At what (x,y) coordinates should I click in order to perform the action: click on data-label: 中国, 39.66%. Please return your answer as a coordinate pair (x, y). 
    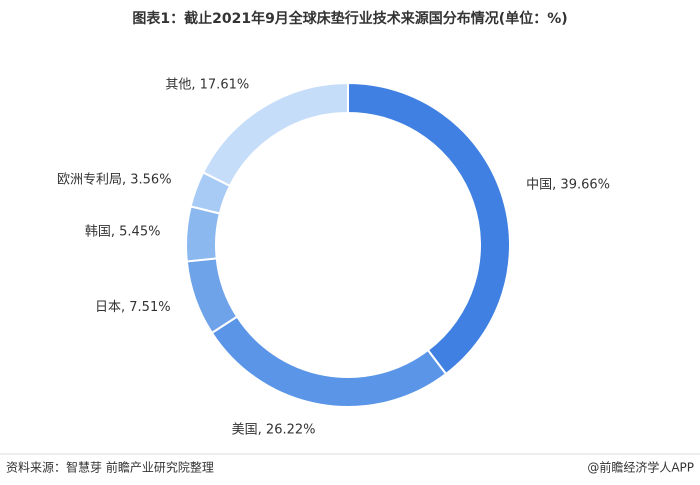
    Looking at the image, I should click on (568, 184).